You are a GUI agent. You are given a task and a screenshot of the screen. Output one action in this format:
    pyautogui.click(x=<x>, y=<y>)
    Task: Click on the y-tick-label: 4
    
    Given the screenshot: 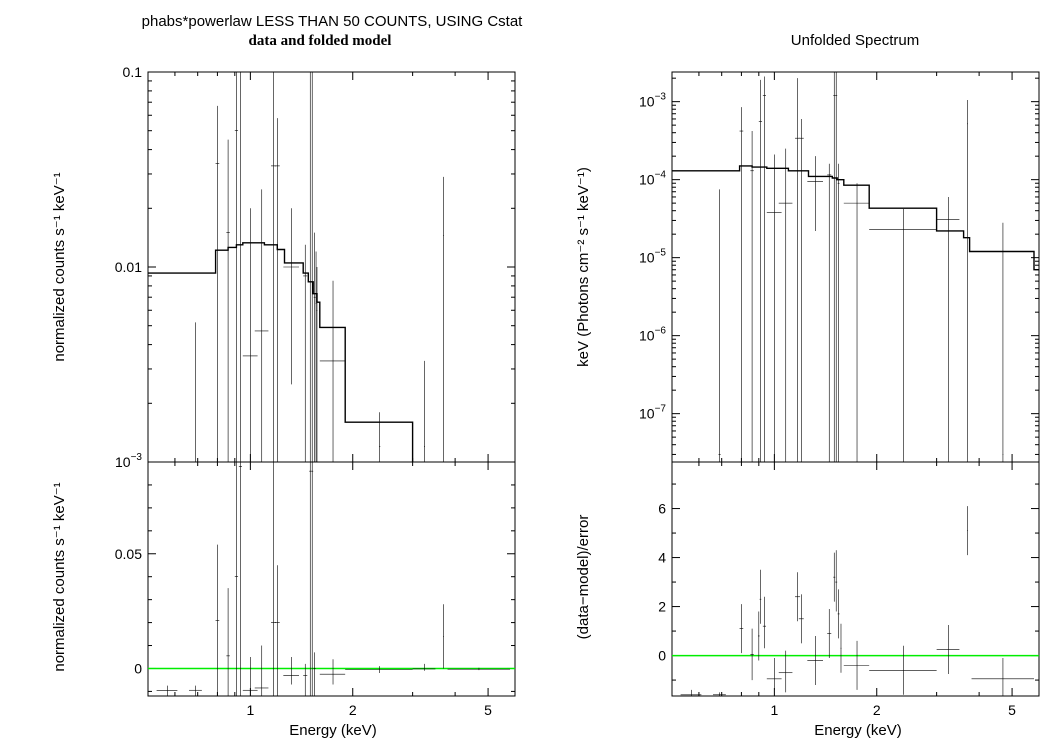 What is the action you would take?
    pyautogui.click(x=662, y=558)
    